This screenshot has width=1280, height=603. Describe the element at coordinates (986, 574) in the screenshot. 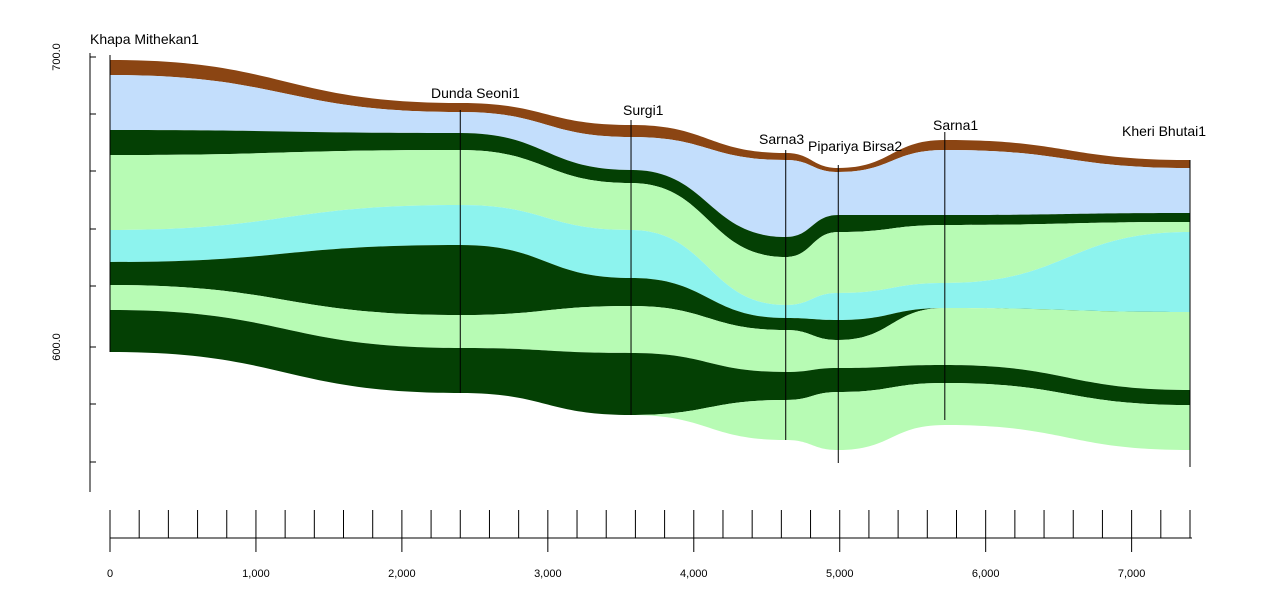

I see `x-tick-label: 6,000` at that location.